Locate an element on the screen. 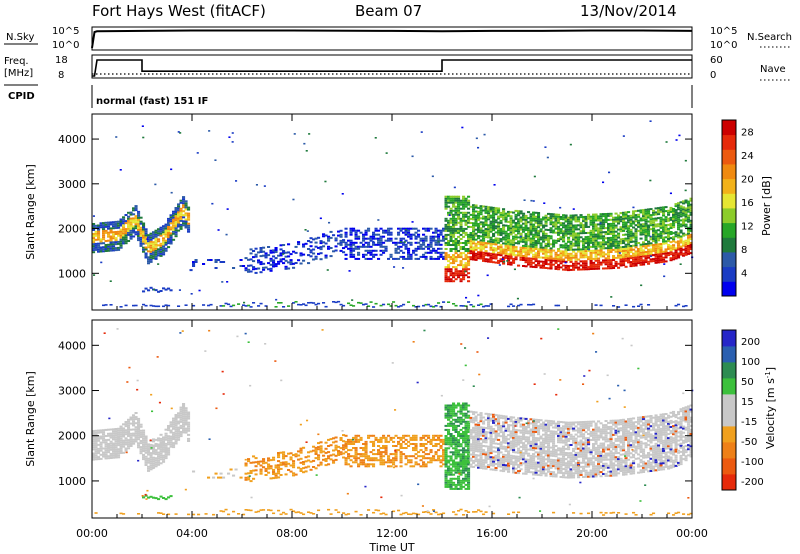 Image resolution: width=800 pixels, height=554 pixels. freq-tick-top: 18 is located at coordinates (61, 60).